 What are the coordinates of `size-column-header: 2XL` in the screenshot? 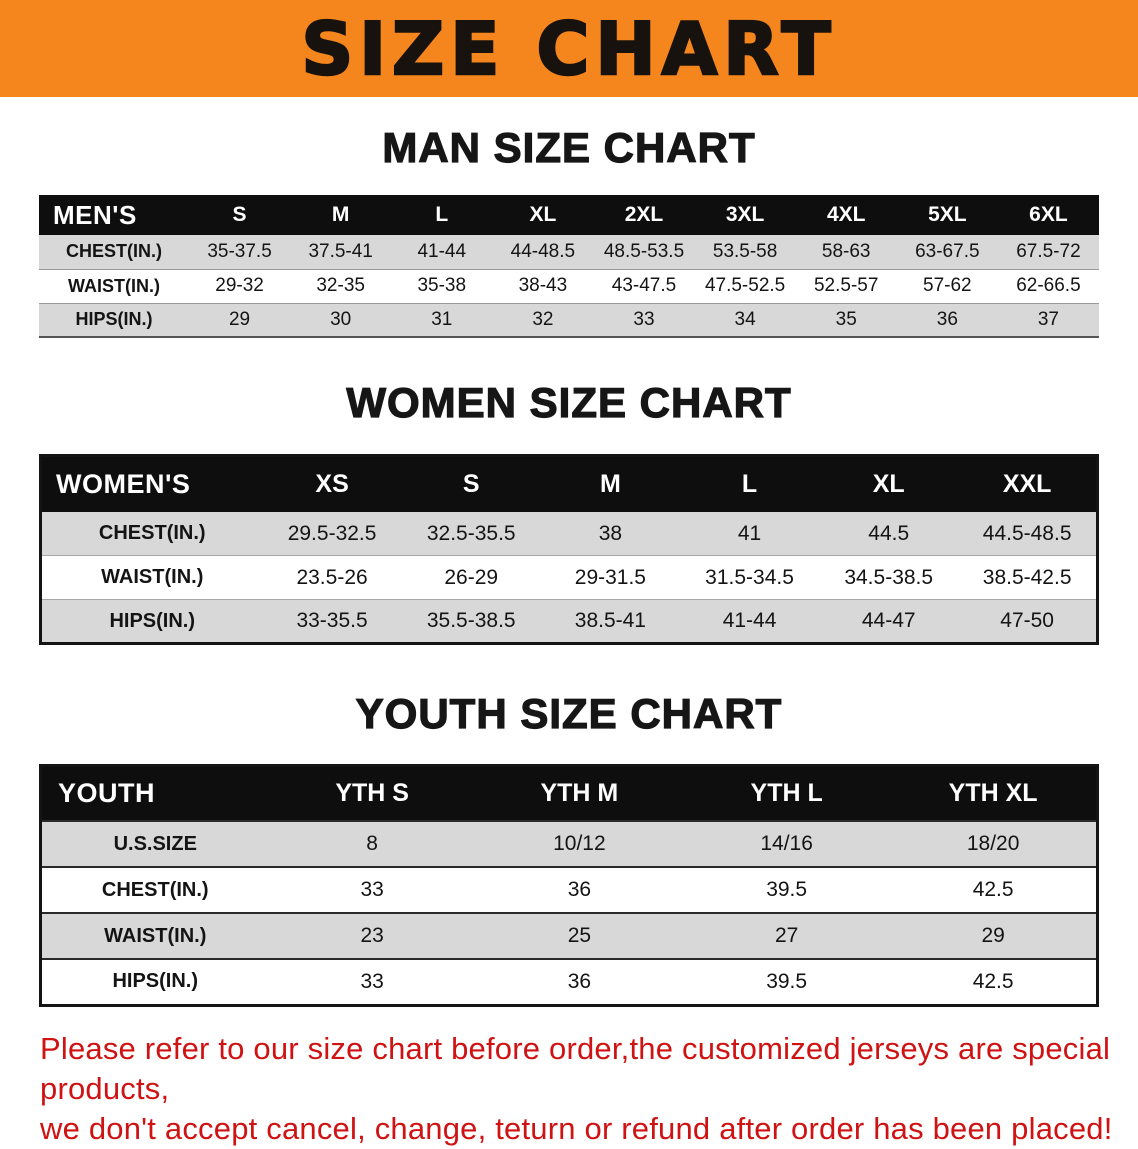 It's located at (644, 215).